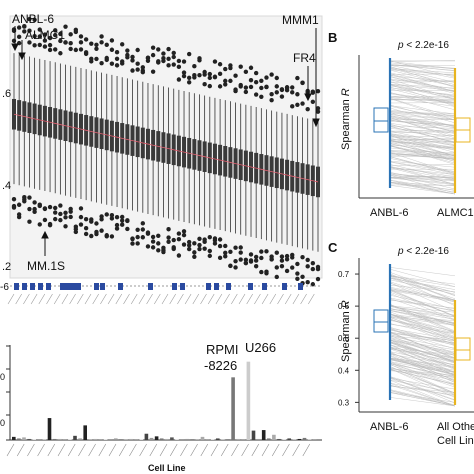  What do you see at coordinates (2, 377) in the screenshot?
I see `bar-ytick-a: 0` at bounding box center [2, 377].